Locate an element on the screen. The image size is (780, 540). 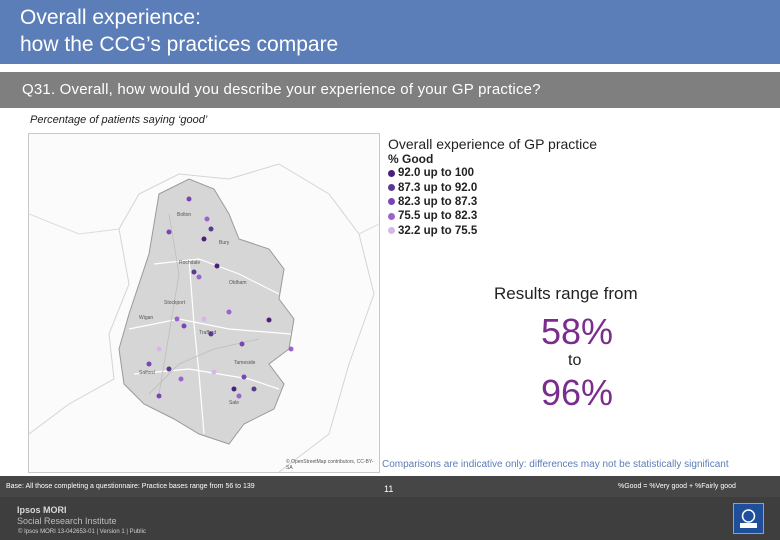
place-label: Sale is located at coordinates (234, 403).